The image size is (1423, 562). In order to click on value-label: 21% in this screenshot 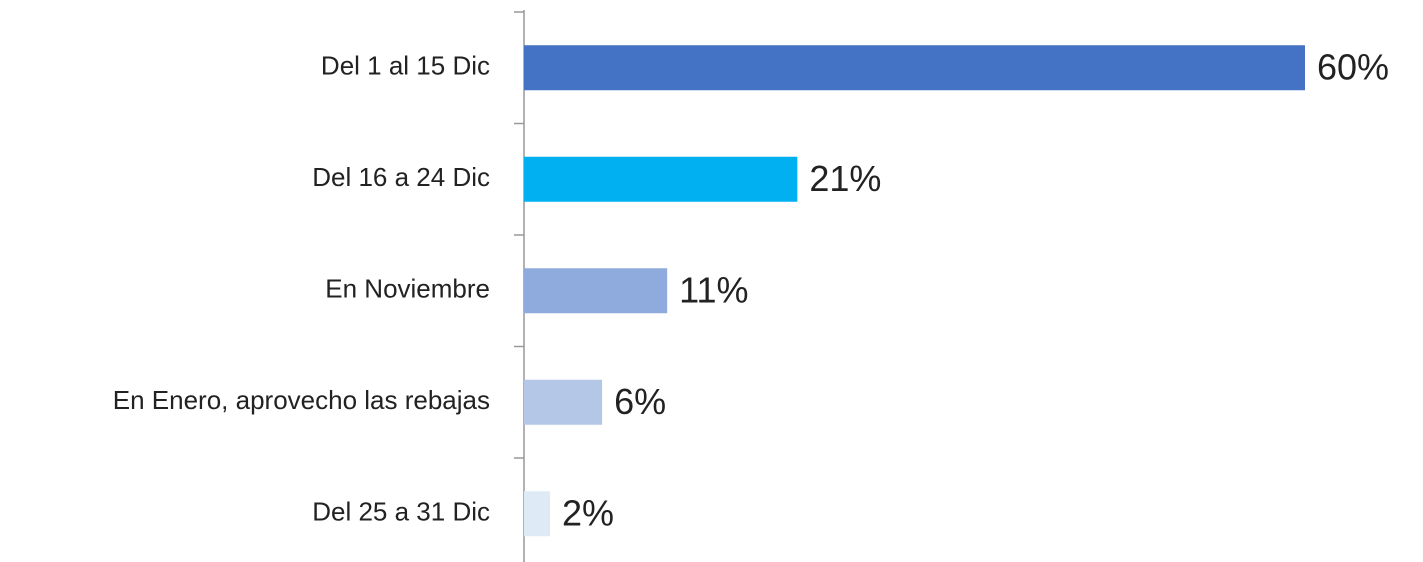, I will do `click(845, 178)`.